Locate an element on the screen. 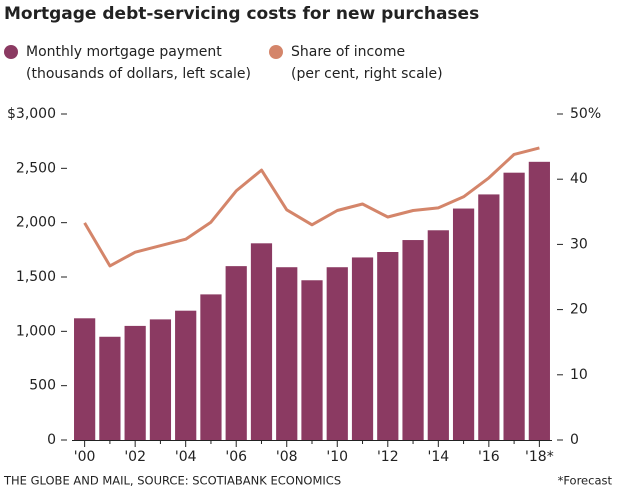 Image resolution: width=620 pixels, height=490 pixels. x-tick-label: '06 is located at coordinates (236, 457).